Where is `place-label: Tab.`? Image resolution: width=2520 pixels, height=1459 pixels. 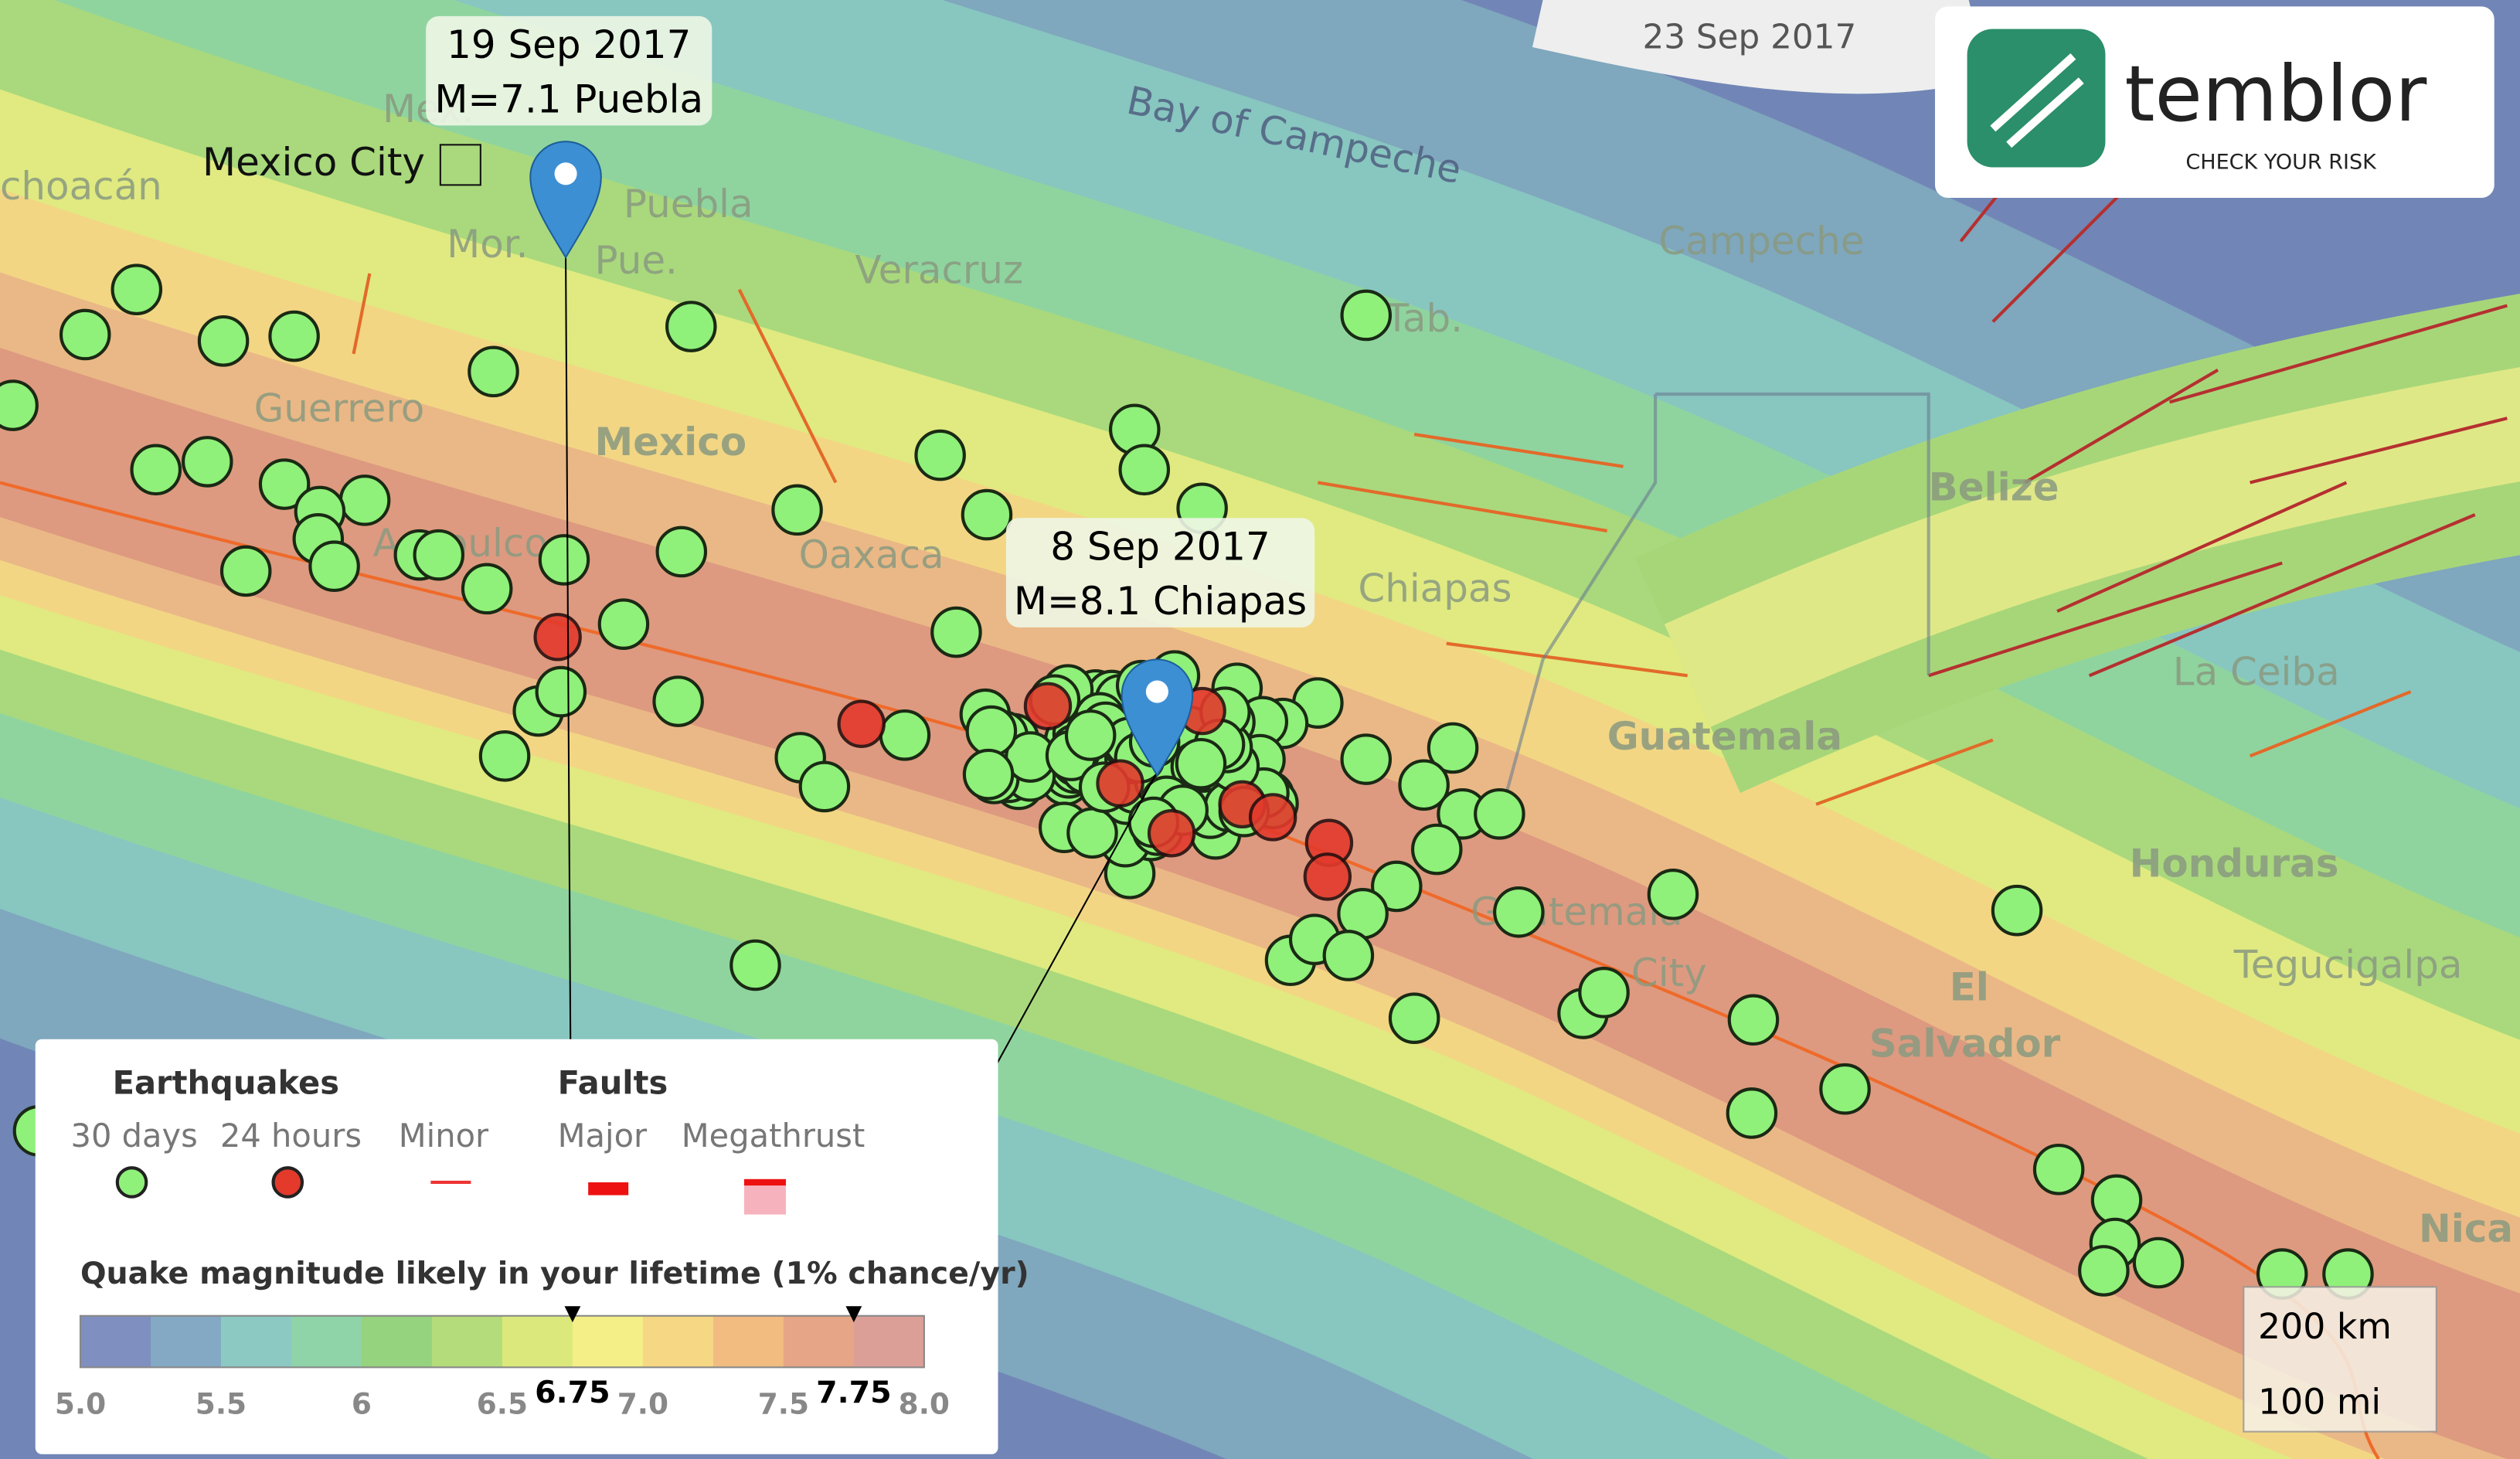 place-label: Tab. is located at coordinates (1424, 318).